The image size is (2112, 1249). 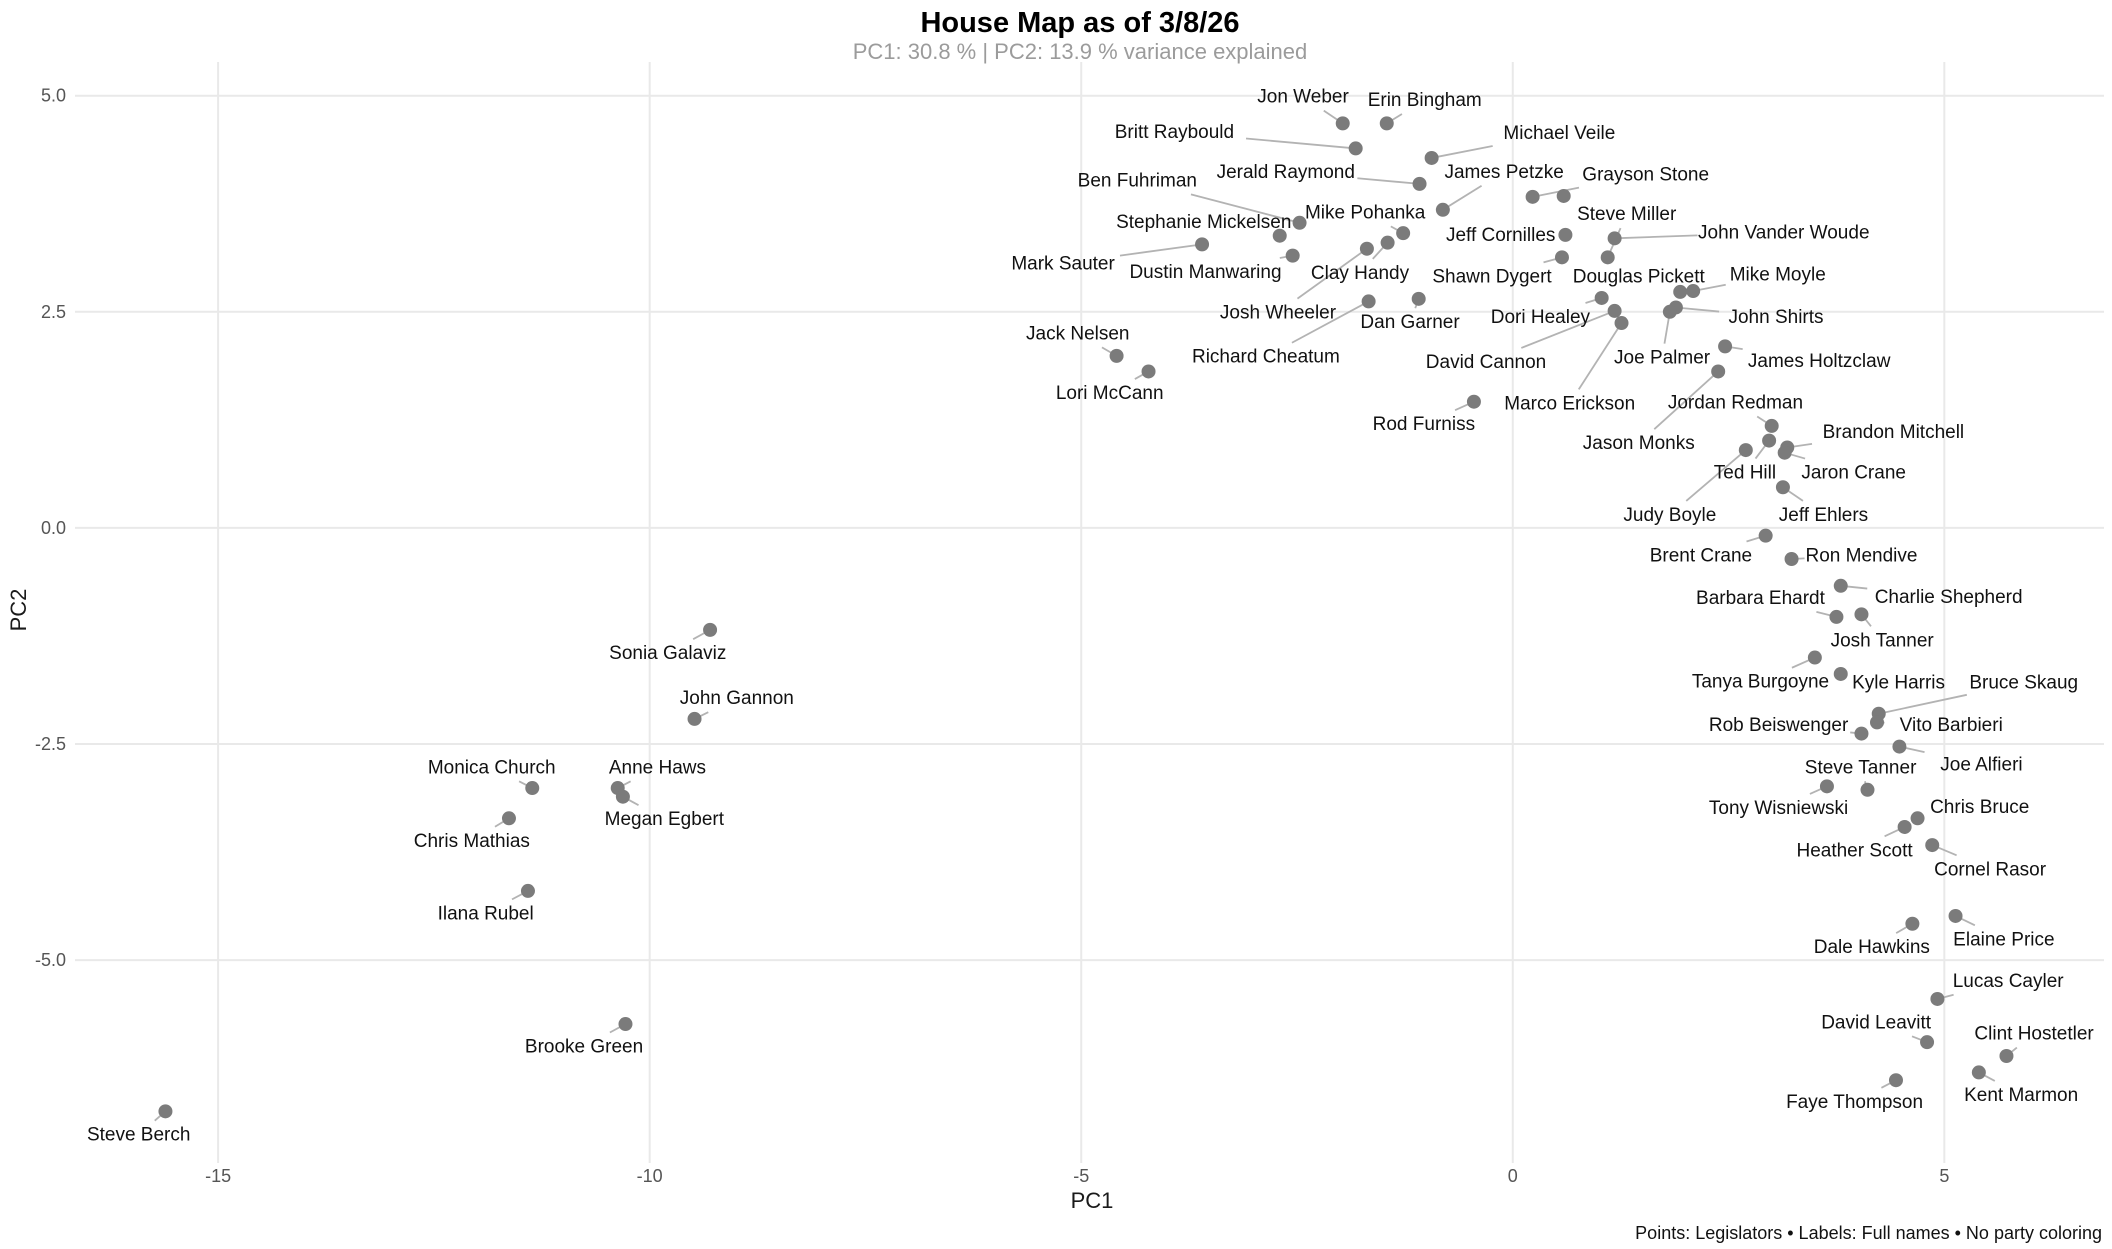 What do you see at coordinates (1286, 172) in the screenshot?
I see `point-label: Jerald Raymond` at bounding box center [1286, 172].